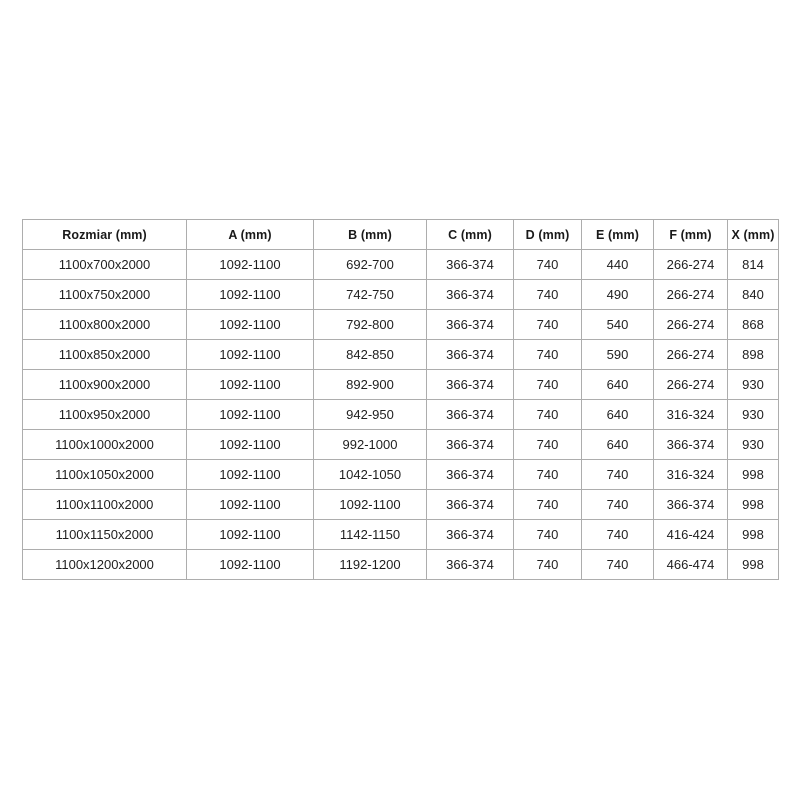  What do you see at coordinates (104, 474) in the screenshot?
I see `cell-size: 1100x1050x2000` at bounding box center [104, 474].